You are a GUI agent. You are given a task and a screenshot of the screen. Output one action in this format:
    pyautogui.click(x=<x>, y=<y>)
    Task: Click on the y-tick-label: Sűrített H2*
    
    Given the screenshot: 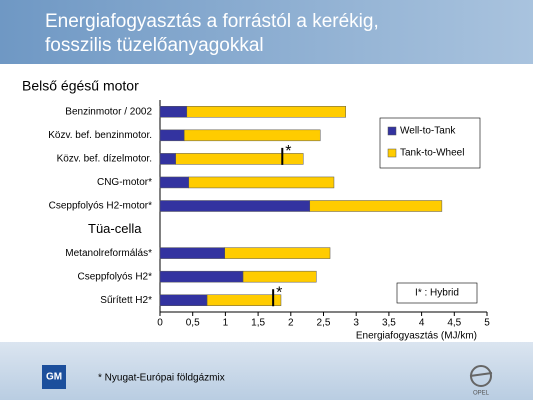 What is the action you would take?
    pyautogui.click(x=126, y=300)
    